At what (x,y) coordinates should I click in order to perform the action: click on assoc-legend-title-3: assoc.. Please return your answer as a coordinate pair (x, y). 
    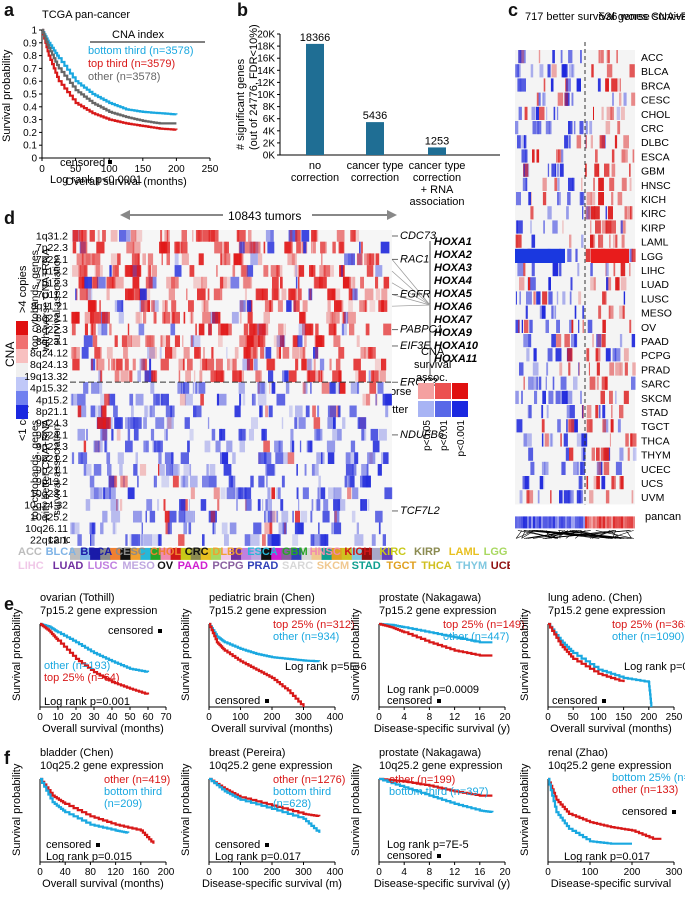
    Looking at the image, I should click on (432, 378).